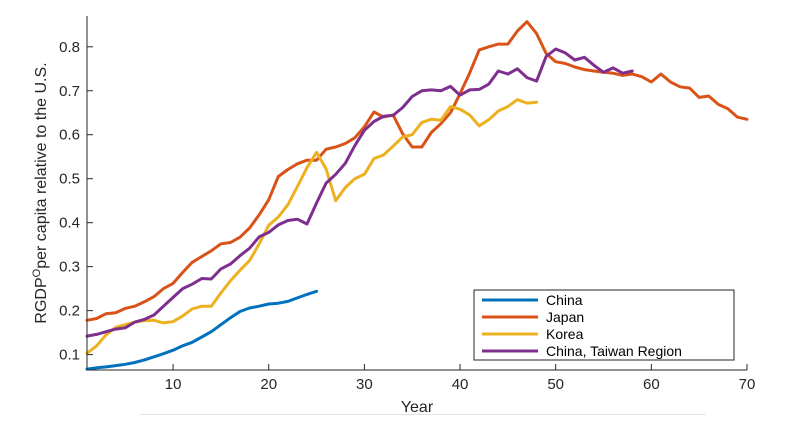  Describe the element at coordinates (417, 407) in the screenshot. I see `x-axis-label: Year` at that location.